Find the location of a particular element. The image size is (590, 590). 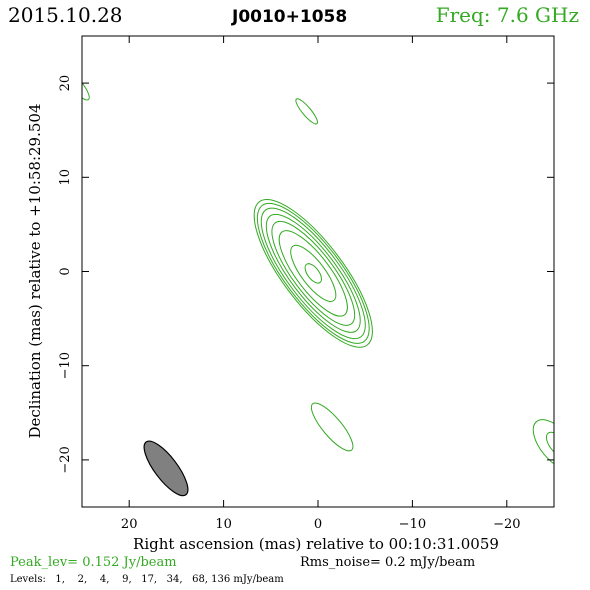

y-tick-label: 10 is located at coordinates (65, 177).